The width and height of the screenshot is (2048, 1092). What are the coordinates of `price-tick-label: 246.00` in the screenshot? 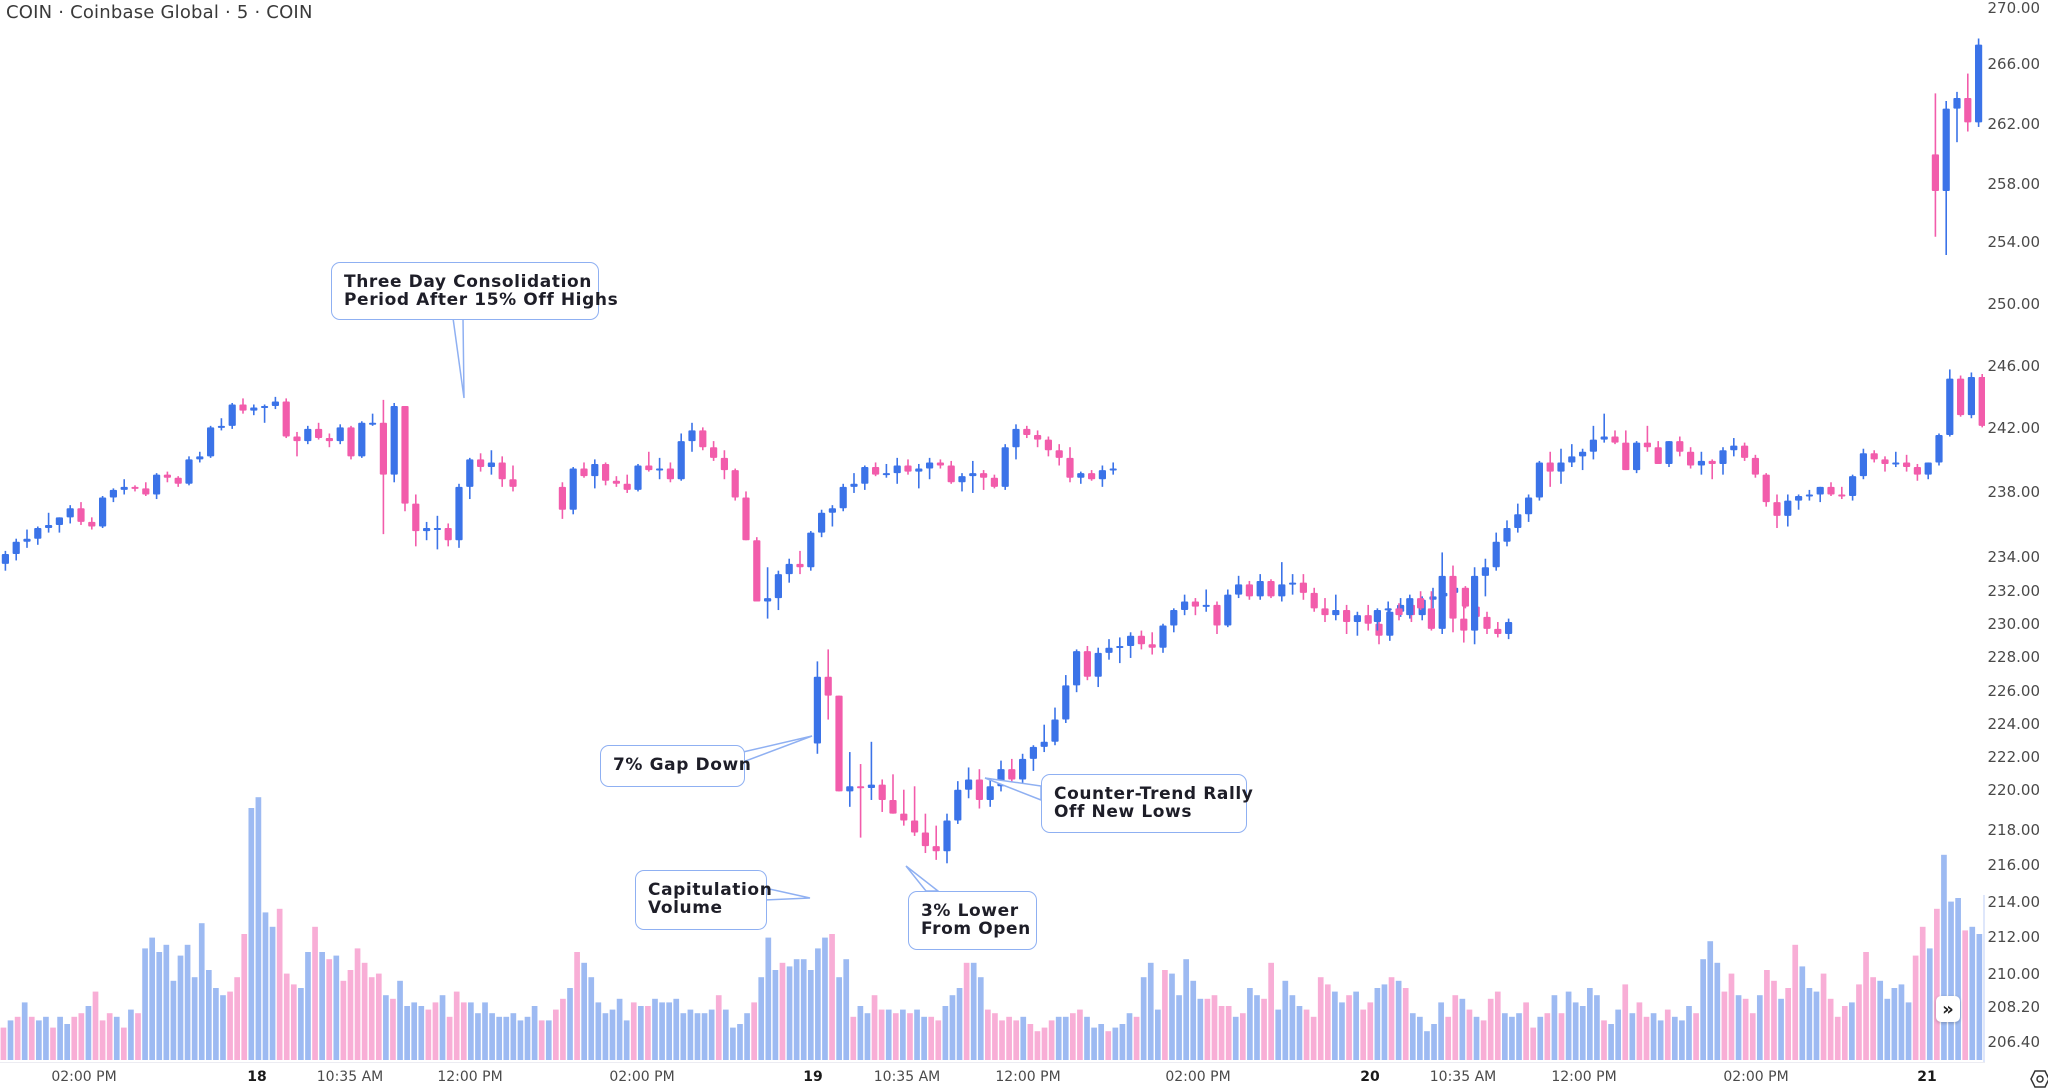 It's located at (2014, 366).